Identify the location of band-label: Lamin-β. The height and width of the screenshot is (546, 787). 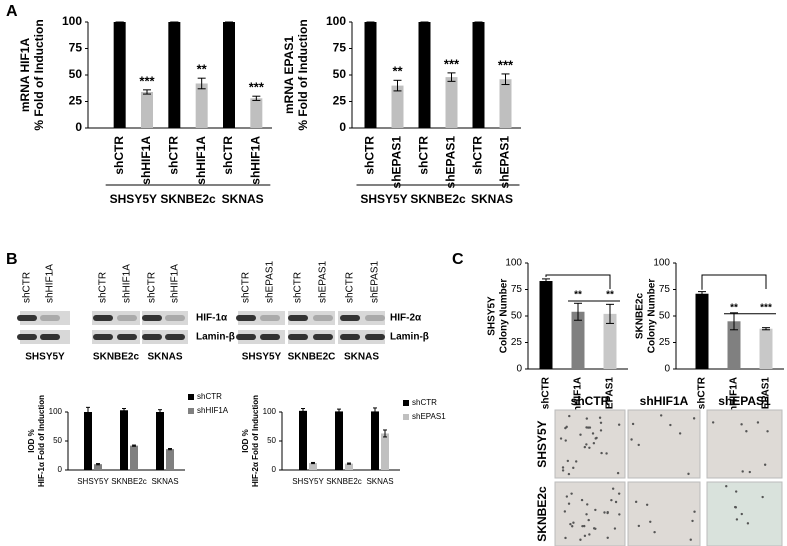
(409, 337).